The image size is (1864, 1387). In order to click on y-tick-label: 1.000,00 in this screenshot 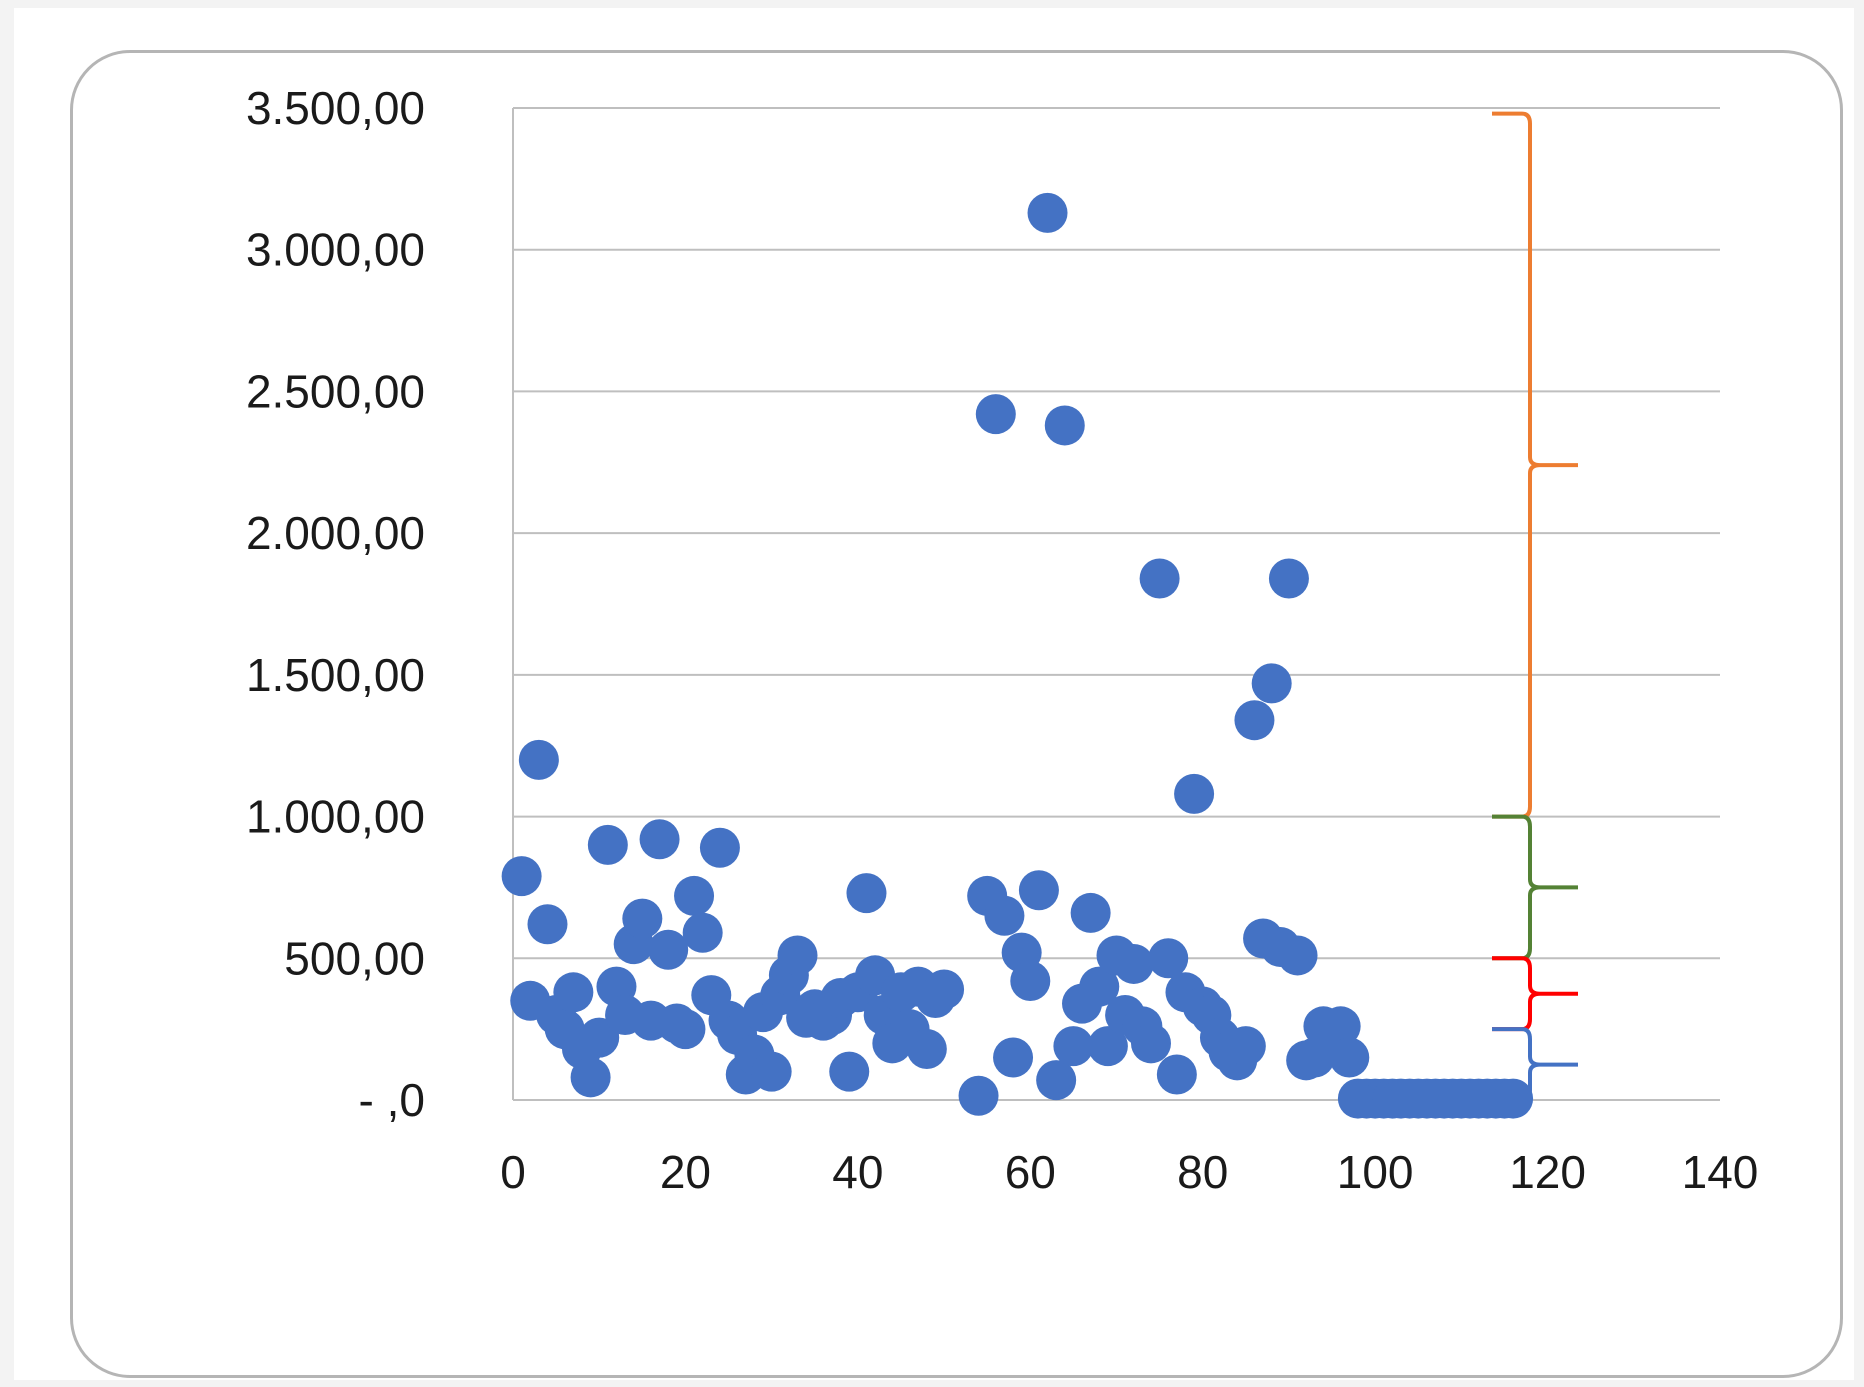, I will do `click(335, 817)`.